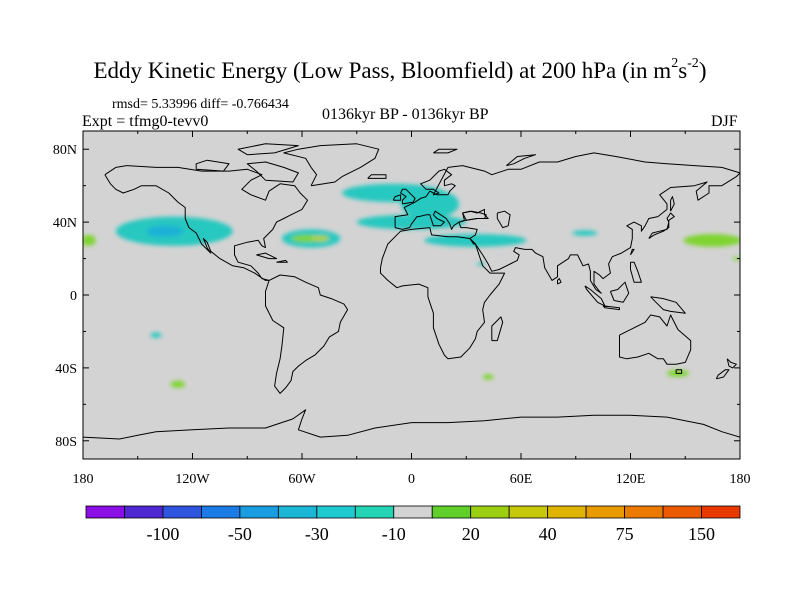 Image resolution: width=800 pixels, height=600 pixels. What do you see at coordinates (559, 281) in the screenshot?
I see `coastline-sri-lanka` at bounding box center [559, 281].